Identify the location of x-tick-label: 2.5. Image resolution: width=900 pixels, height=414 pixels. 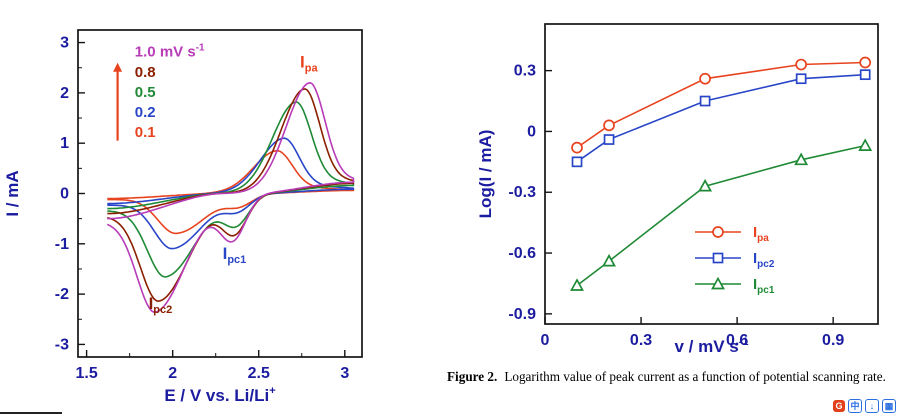
(259, 373).